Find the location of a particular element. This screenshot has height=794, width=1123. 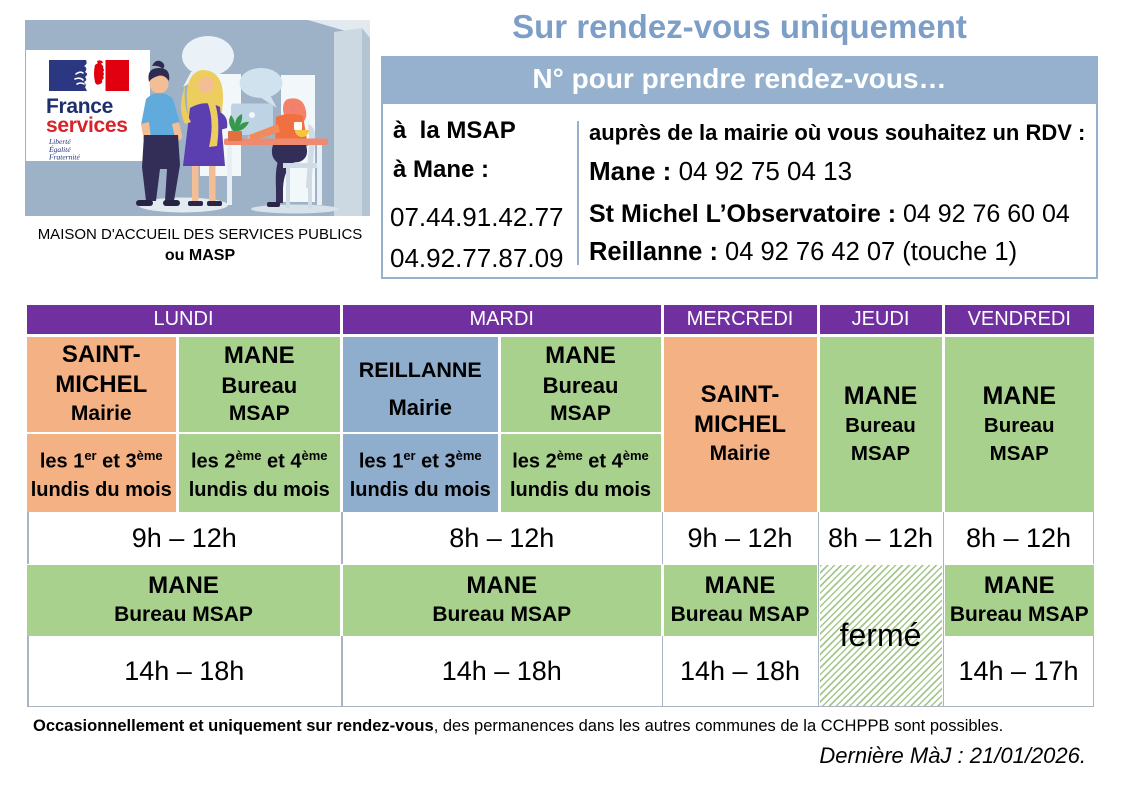

svg-text: Liberté is located at coordinates (59, 141).